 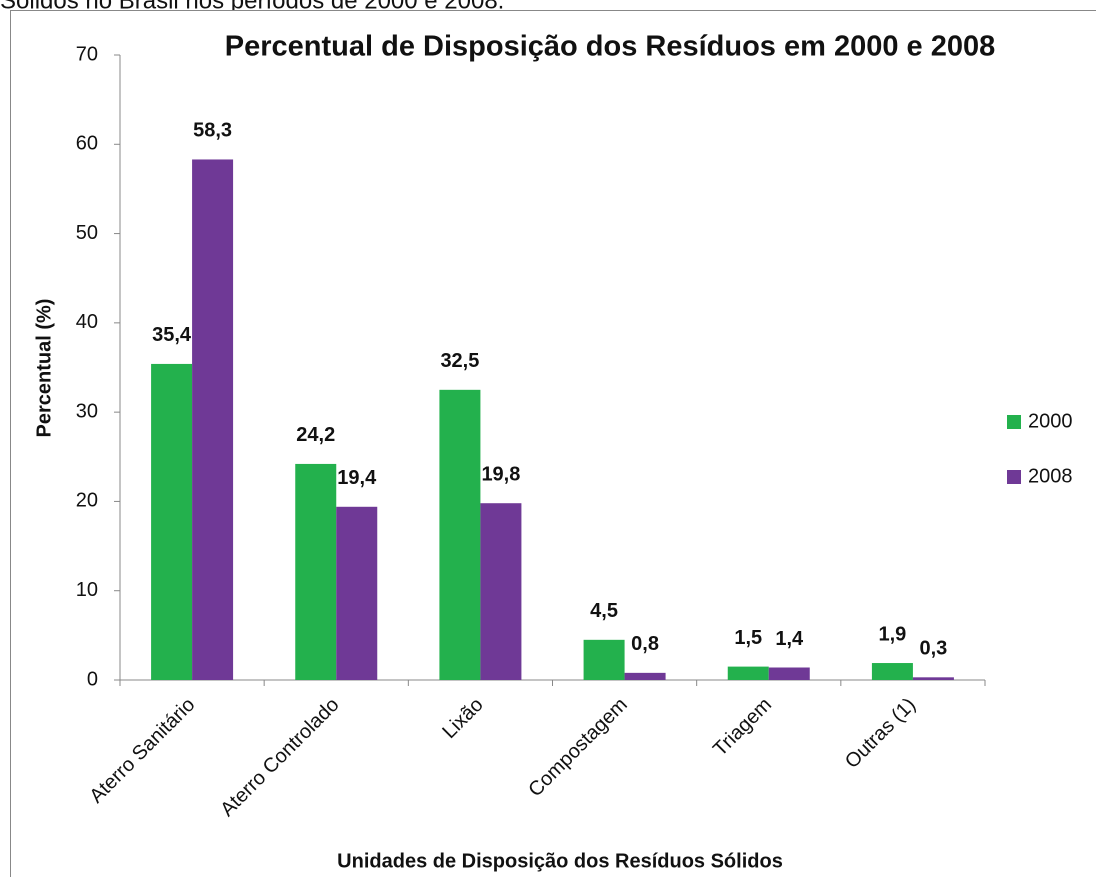 I want to click on y-tick-label: 50, so click(x=87, y=233).